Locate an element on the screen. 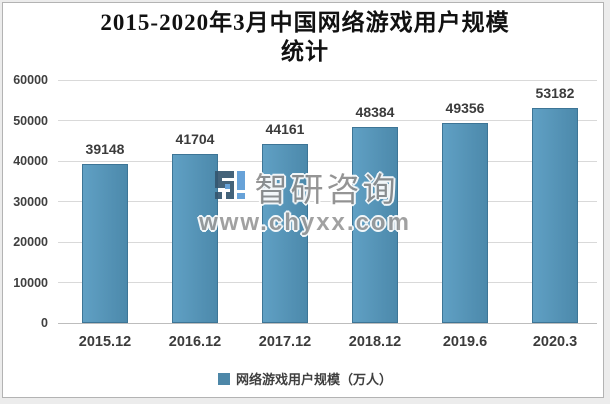 This screenshot has width=610, height=404. bar-value-label: 44161 is located at coordinates (285, 129).